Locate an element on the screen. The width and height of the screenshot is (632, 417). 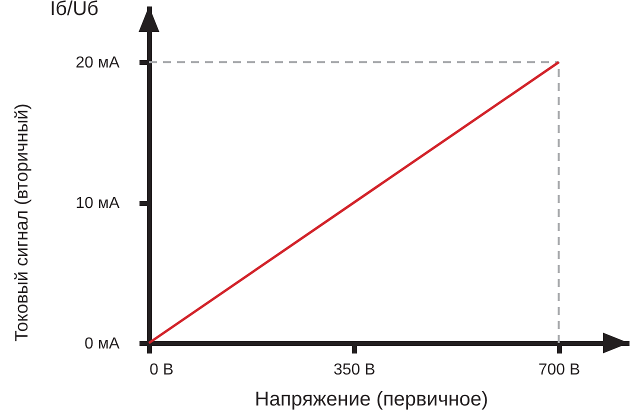
x-tick-label: 700 В is located at coordinates (559, 370).